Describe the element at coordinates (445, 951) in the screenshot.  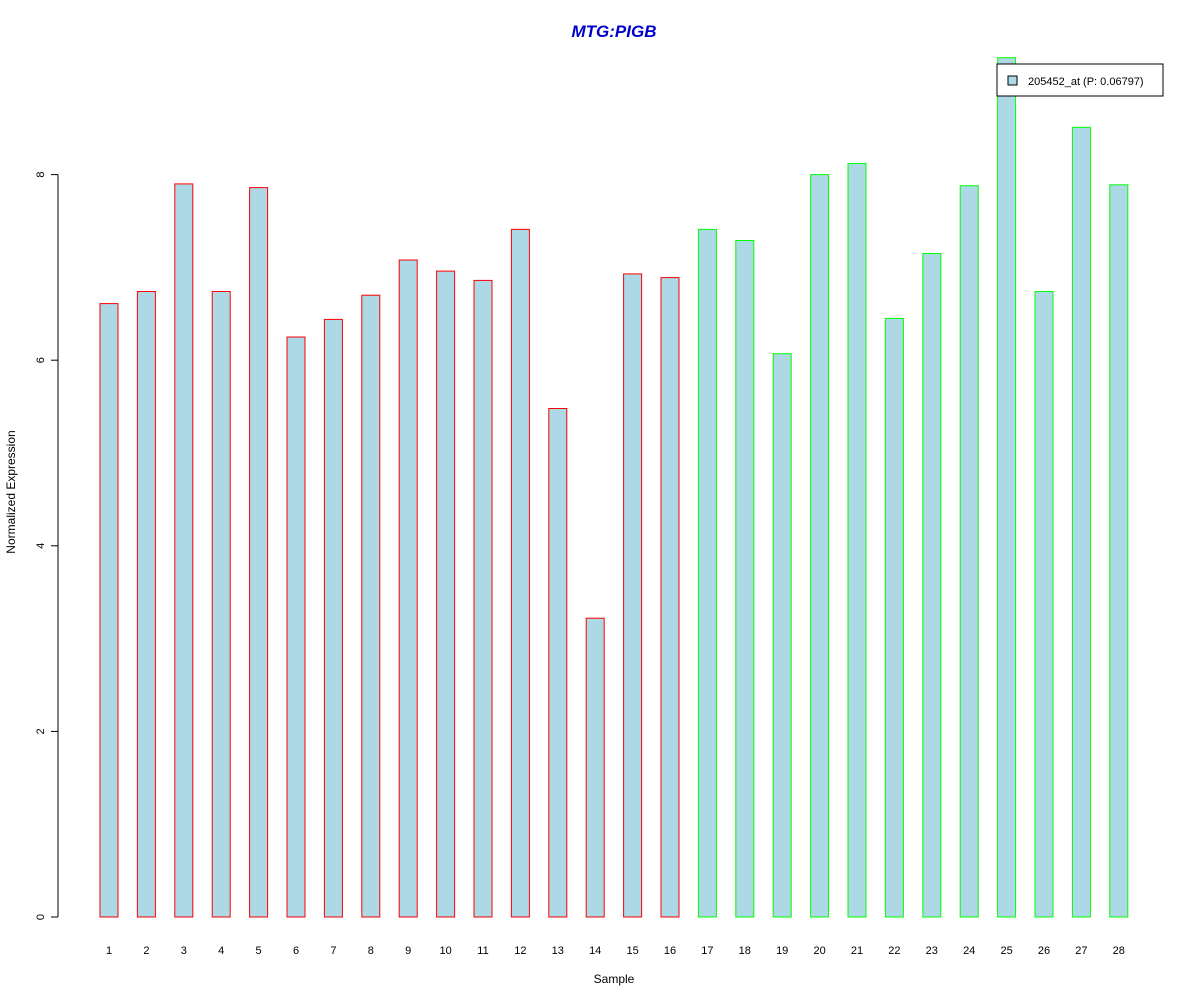
I see `x-tick-label: 10` at that location.